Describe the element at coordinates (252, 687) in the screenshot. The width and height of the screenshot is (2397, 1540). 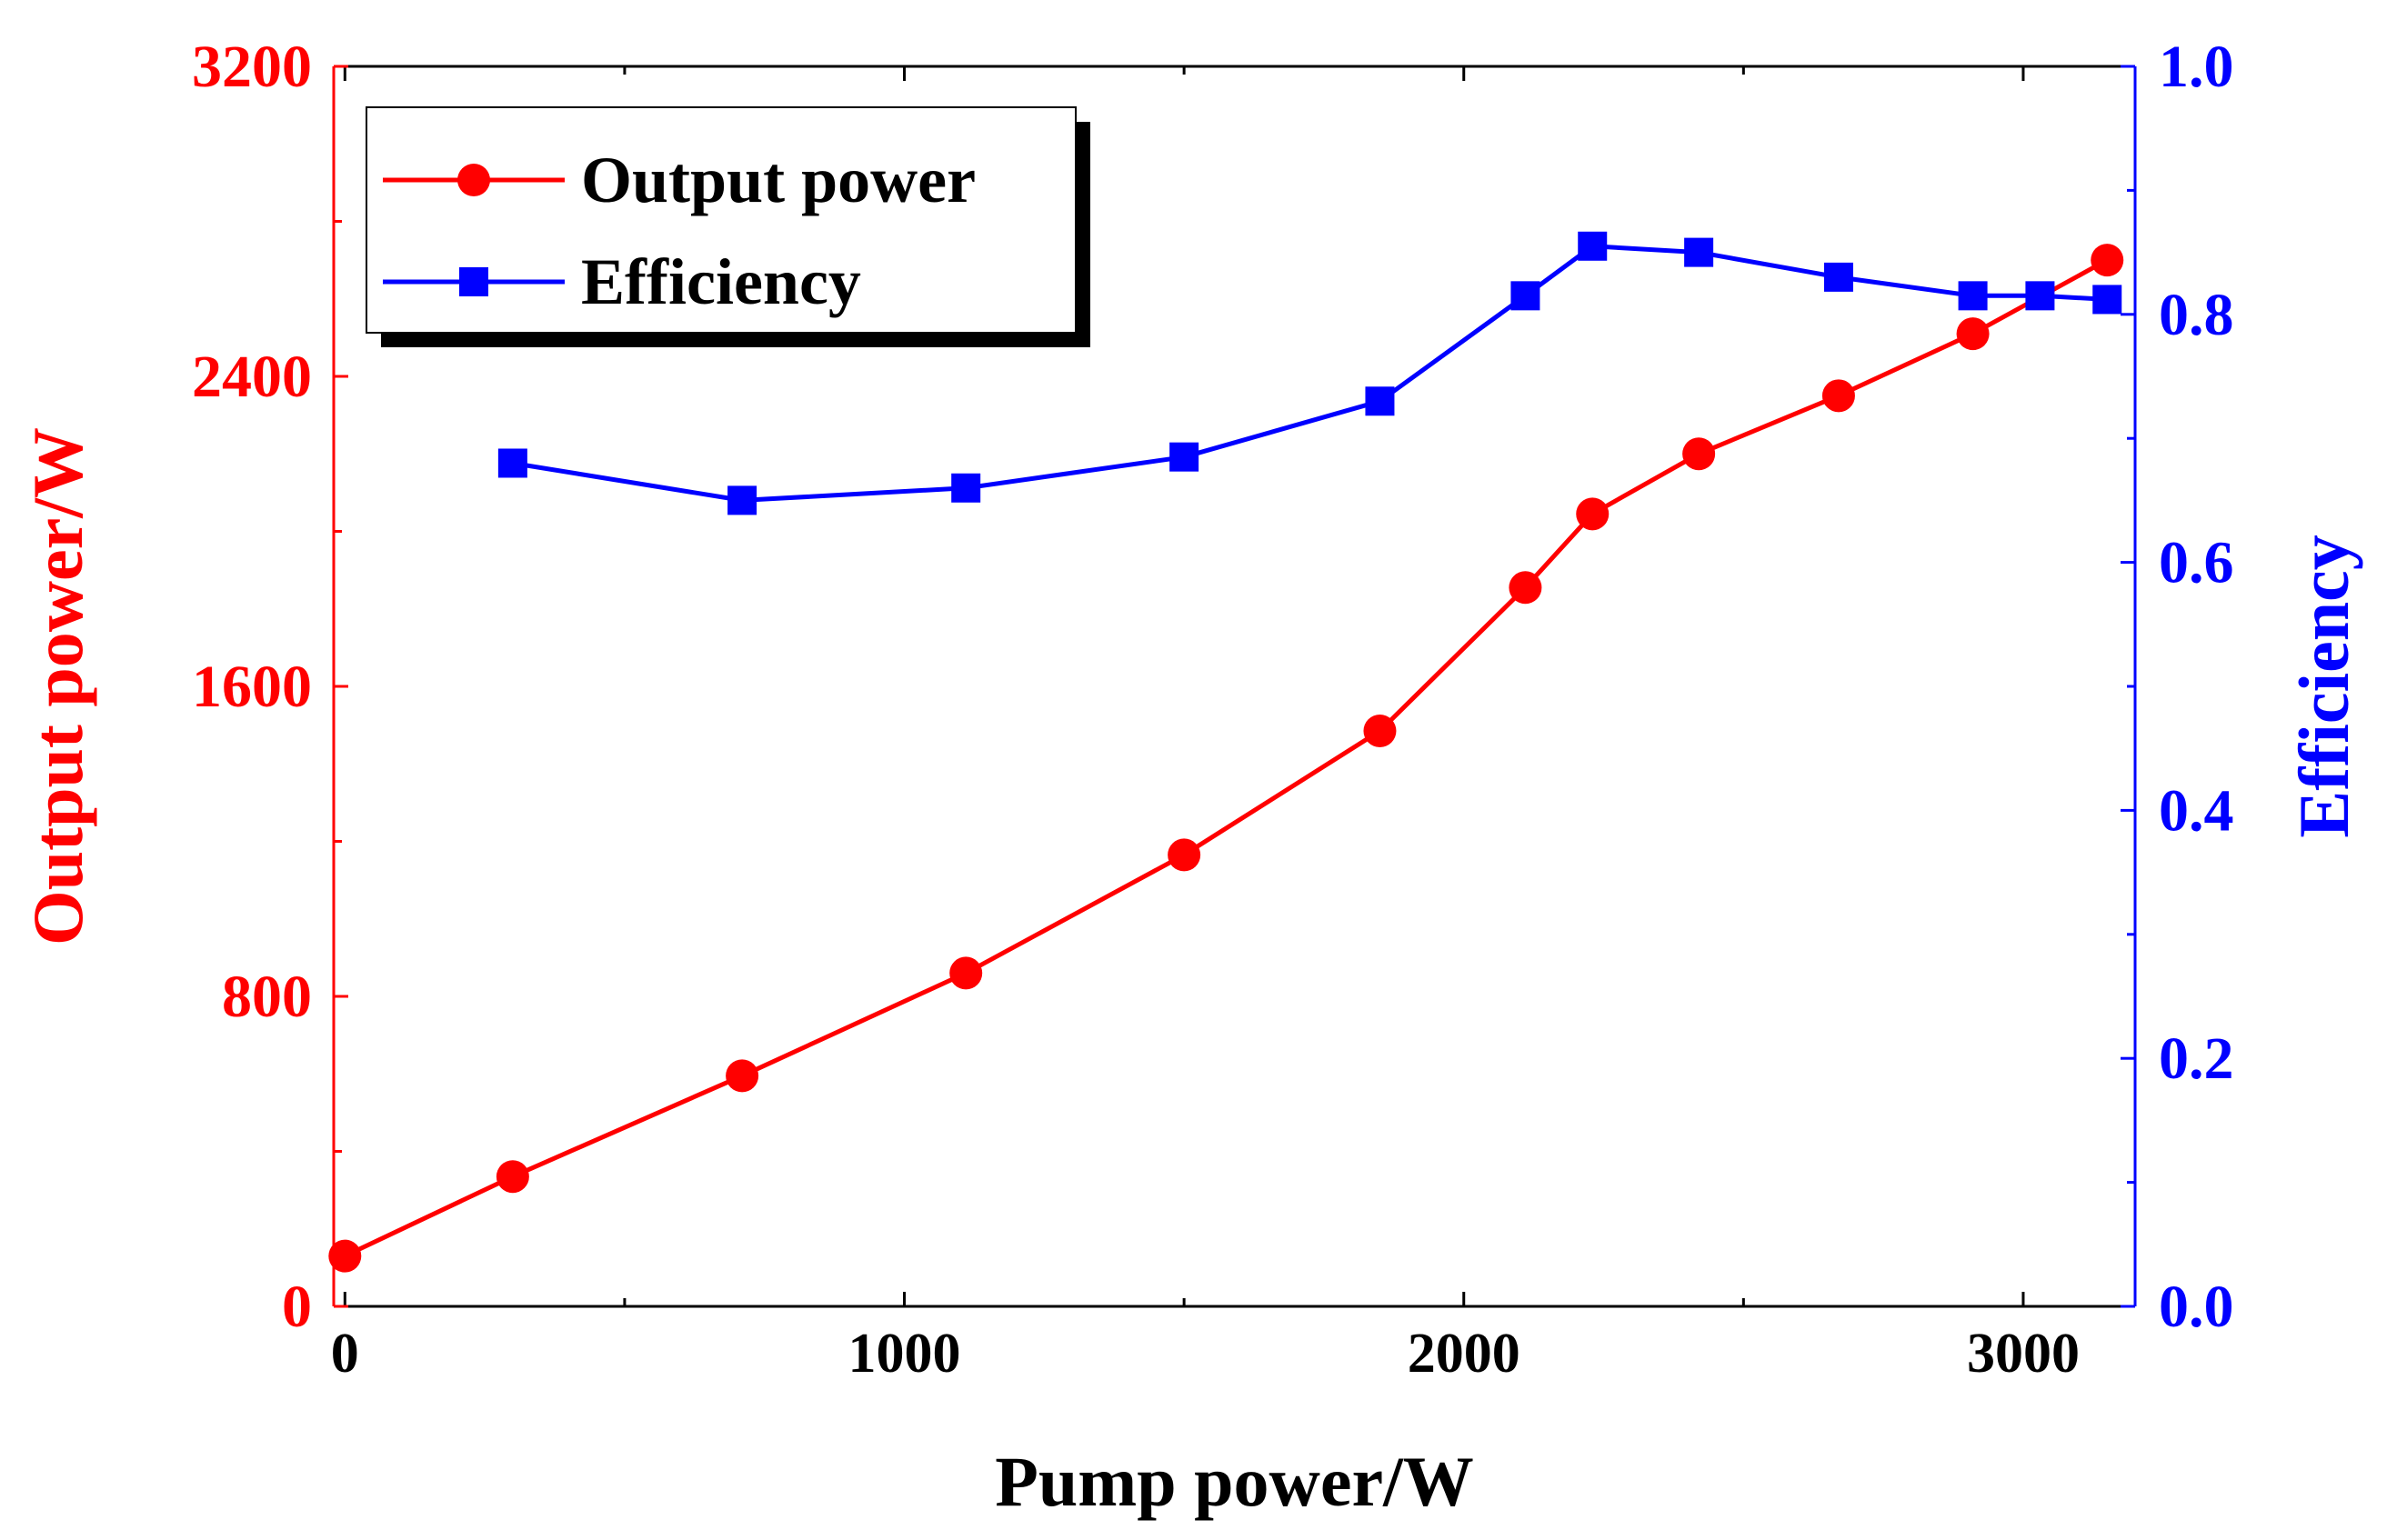
I see `y-left-tick-label: 1600` at that location.